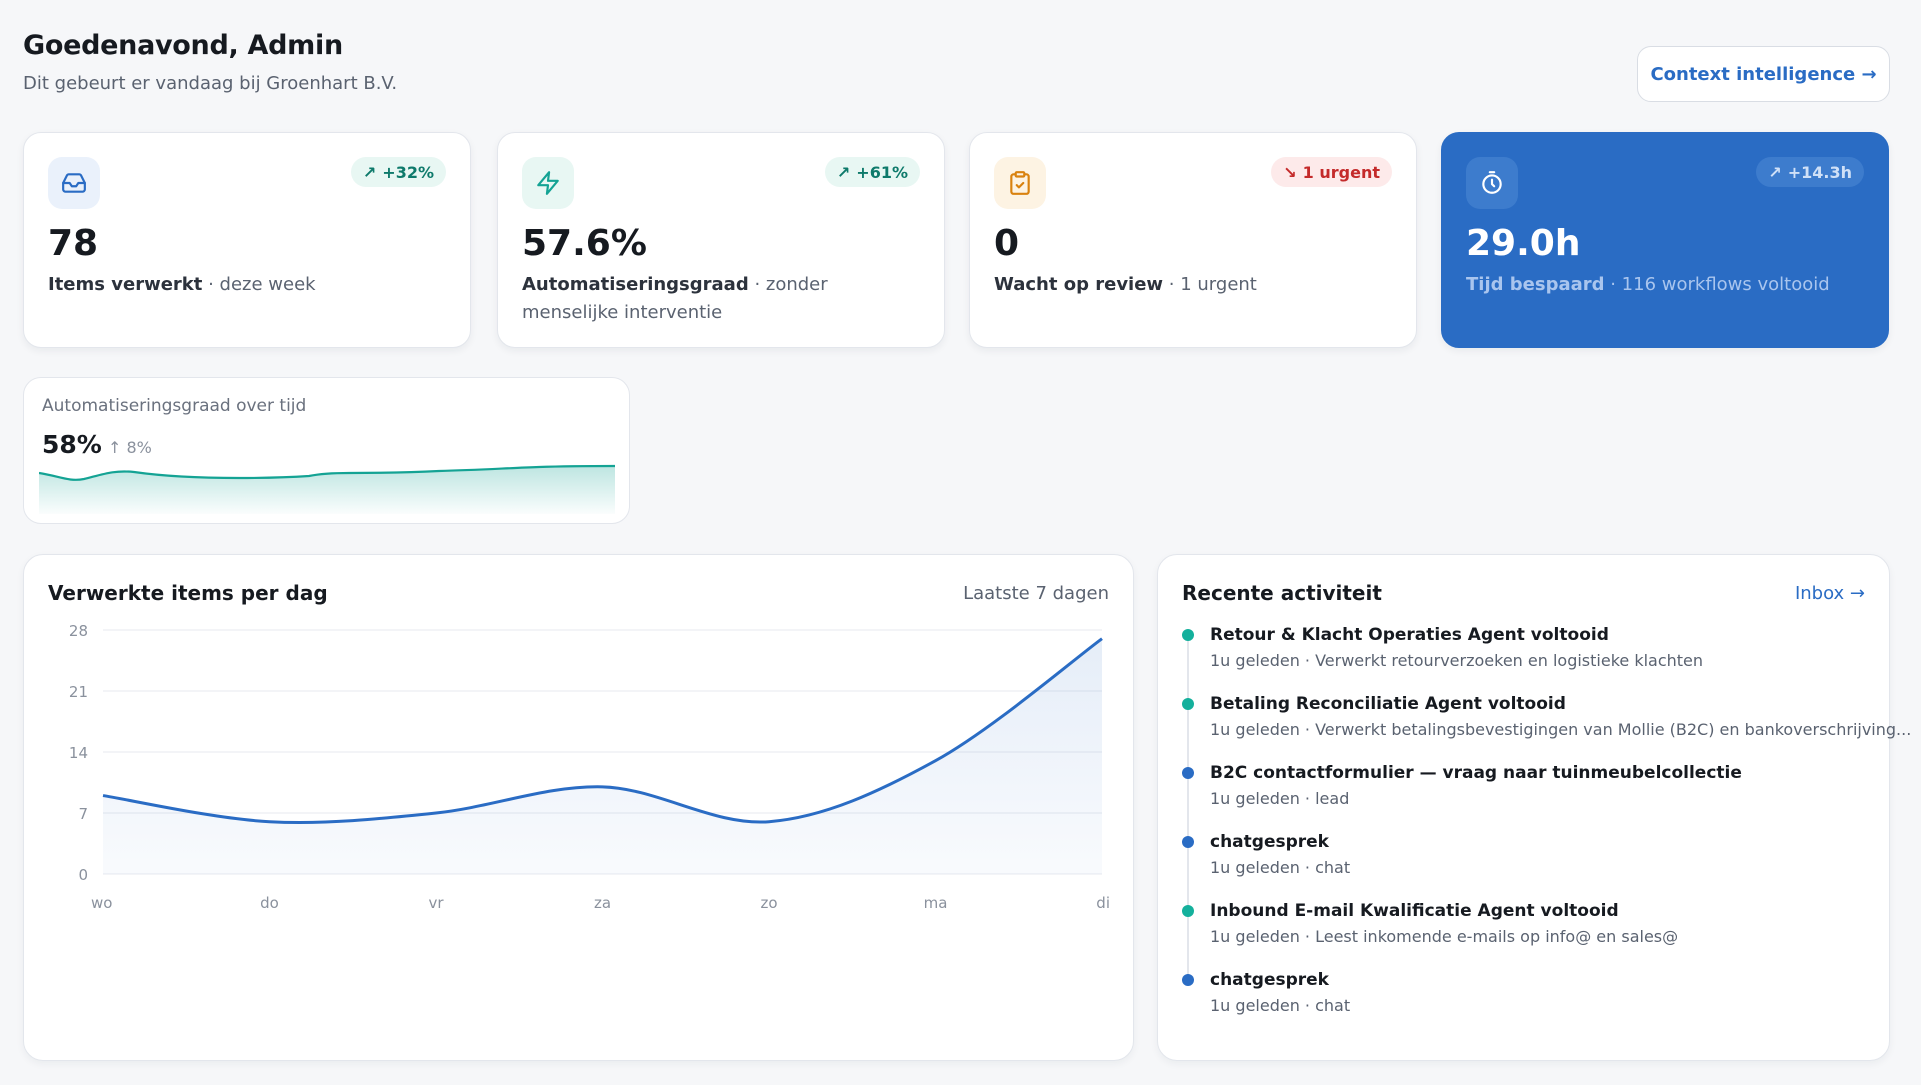  What do you see at coordinates (602, 903) in the screenshot?
I see `x-tick-label: za` at bounding box center [602, 903].